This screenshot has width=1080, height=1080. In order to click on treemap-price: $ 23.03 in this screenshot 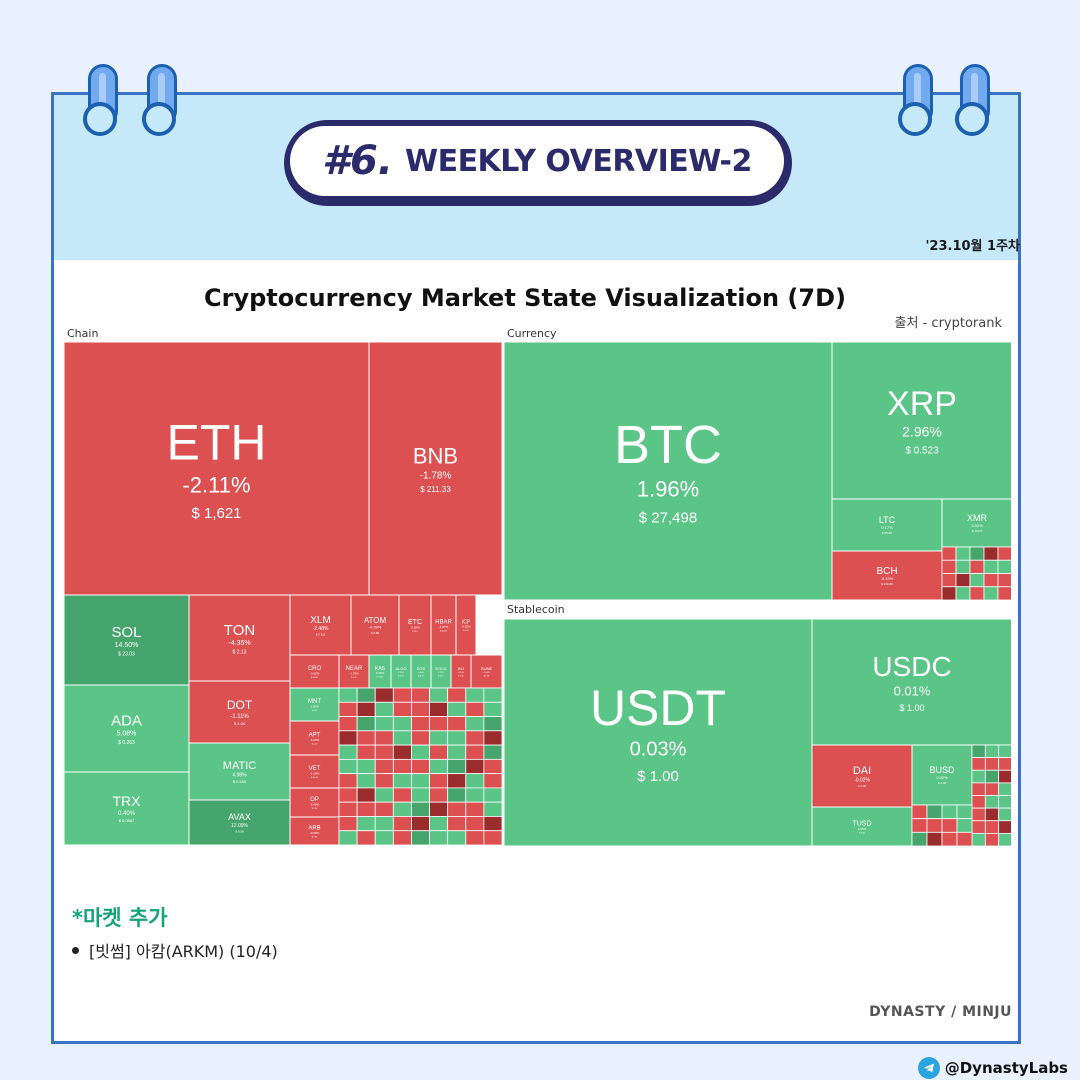, I will do `click(126, 655)`.